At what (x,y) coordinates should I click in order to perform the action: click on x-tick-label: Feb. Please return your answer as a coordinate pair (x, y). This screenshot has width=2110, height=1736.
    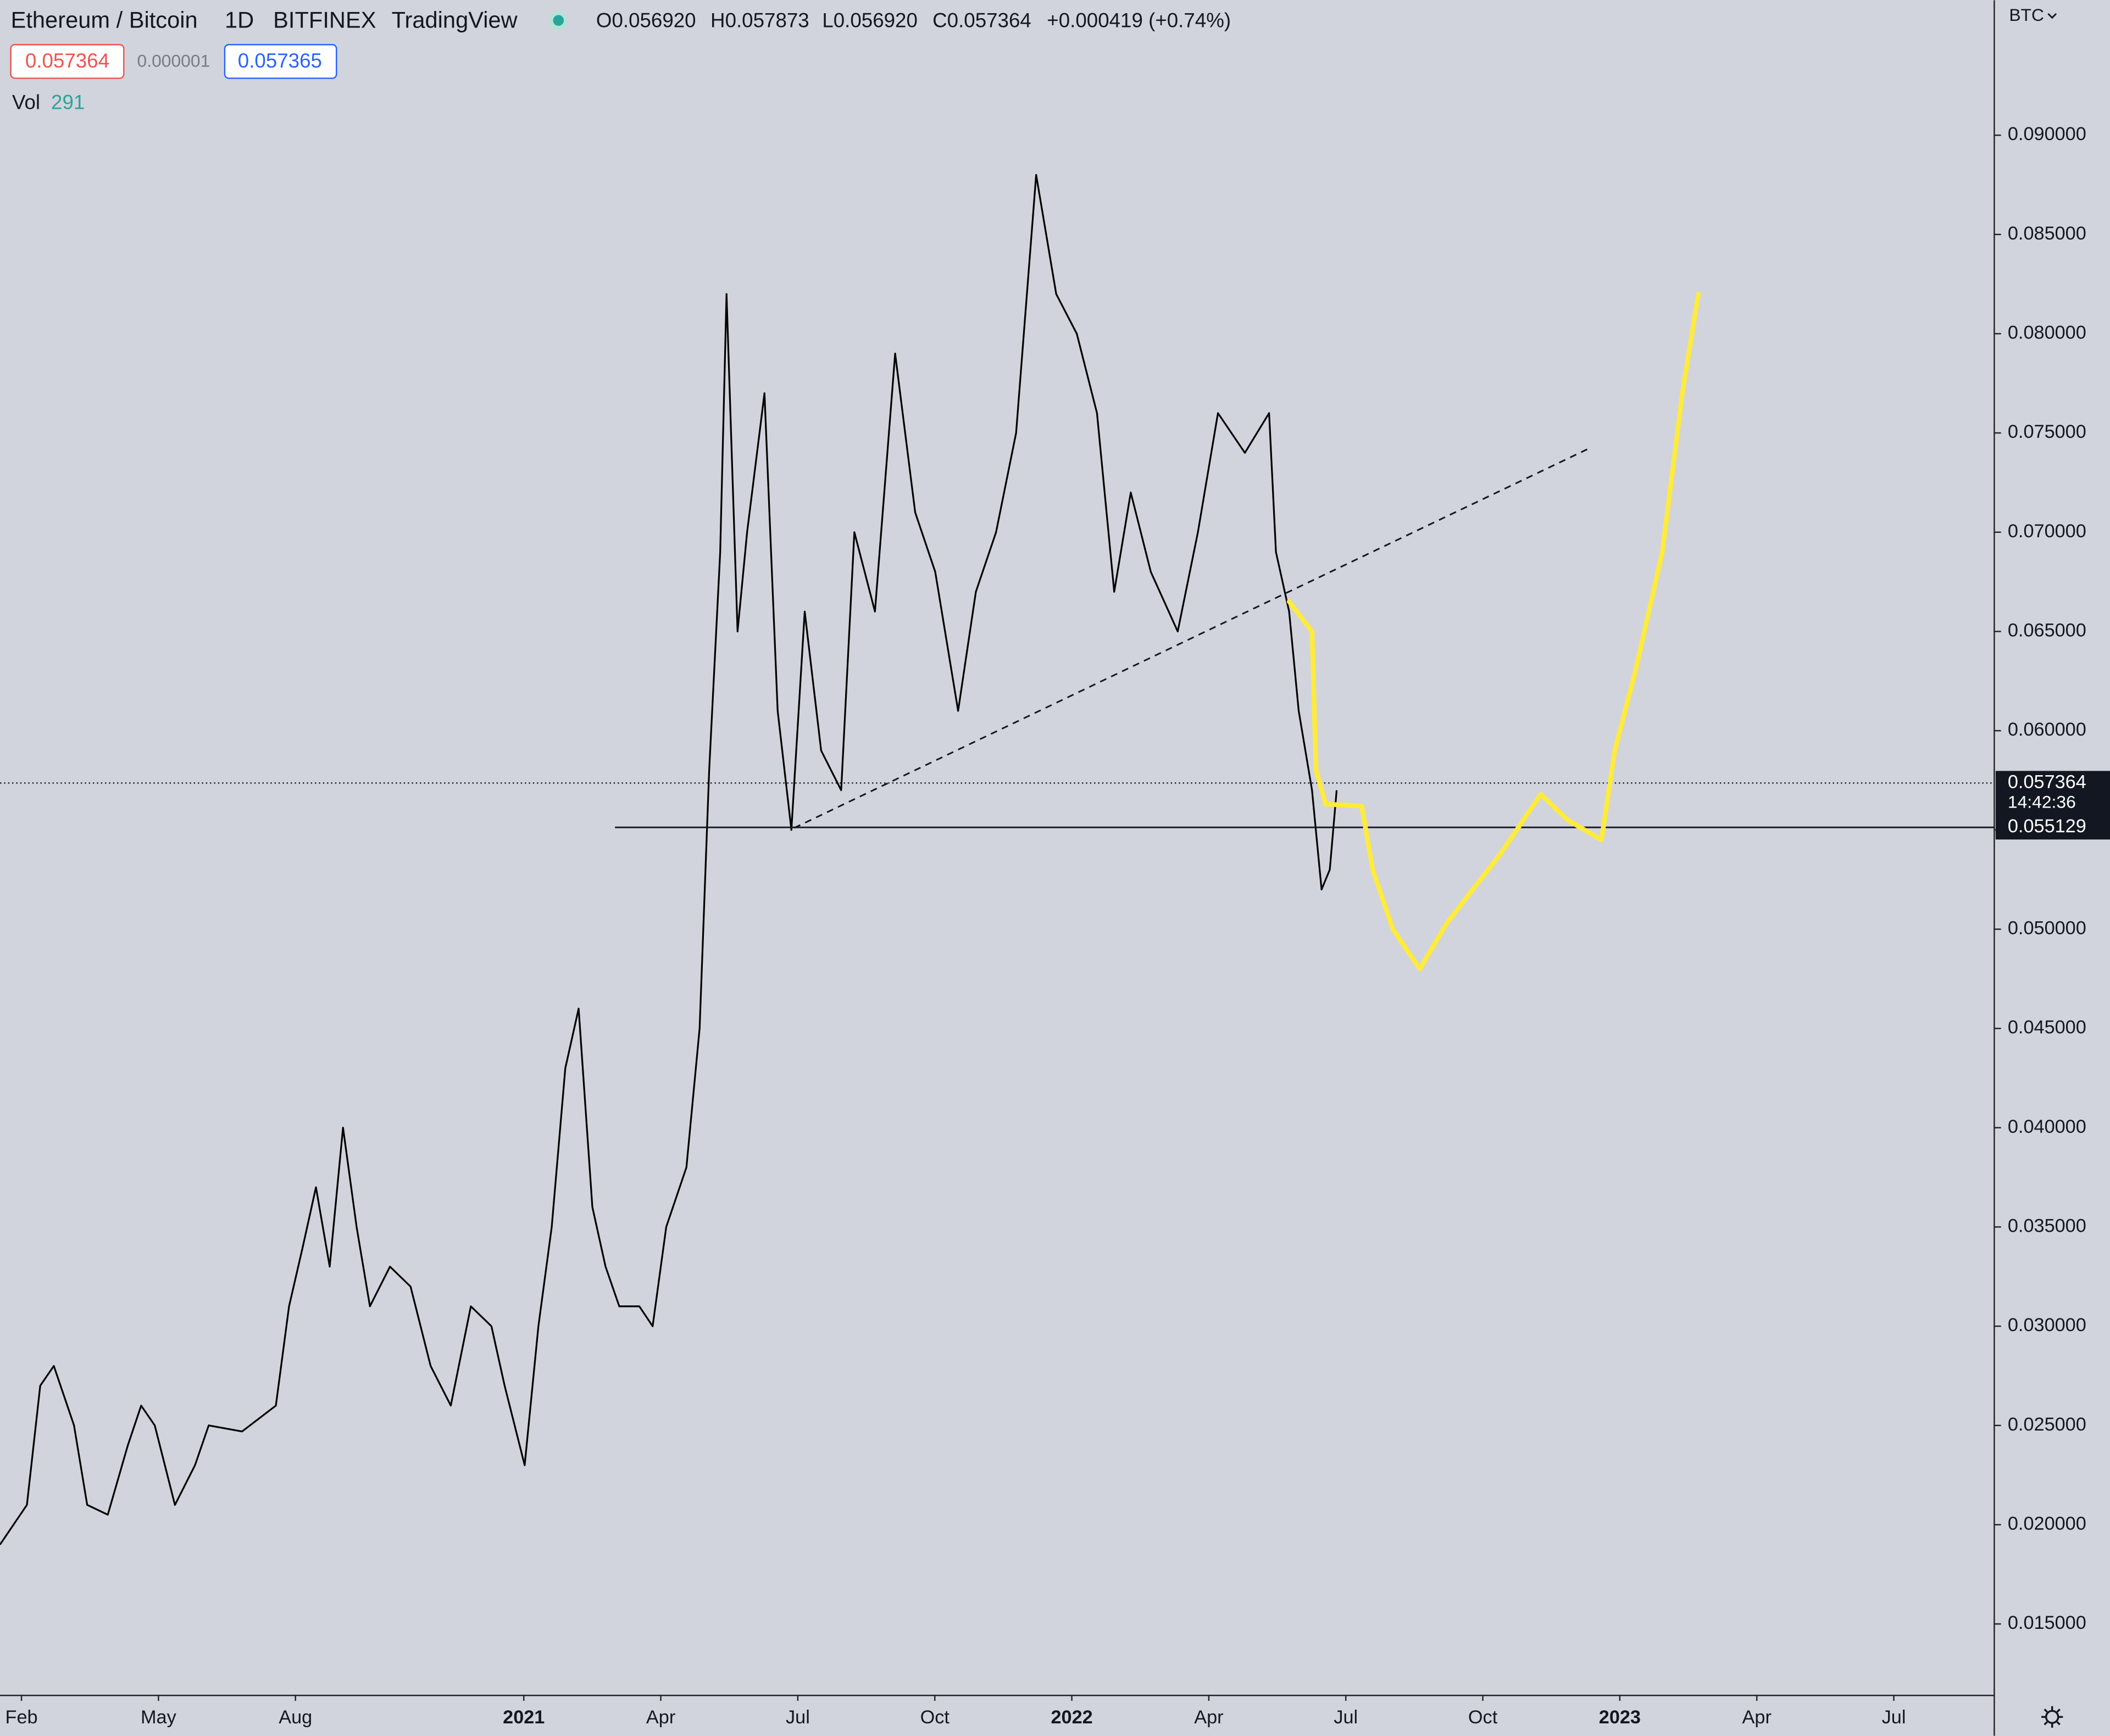
    Looking at the image, I should click on (21, 1717).